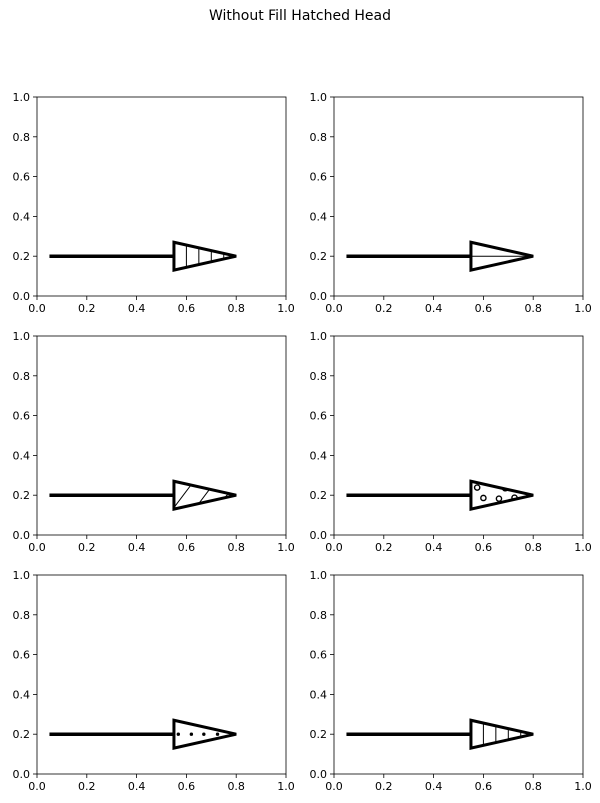  I want to click on figure-title: Without Fill Hatched Head, so click(300, 16).